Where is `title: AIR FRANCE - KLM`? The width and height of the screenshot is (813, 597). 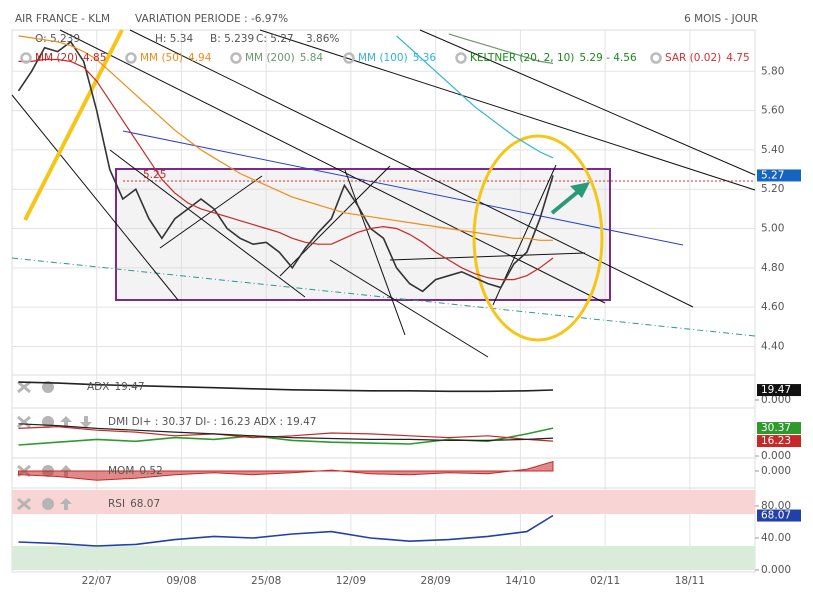 title: AIR FRANCE - KLM is located at coordinates (62, 19).